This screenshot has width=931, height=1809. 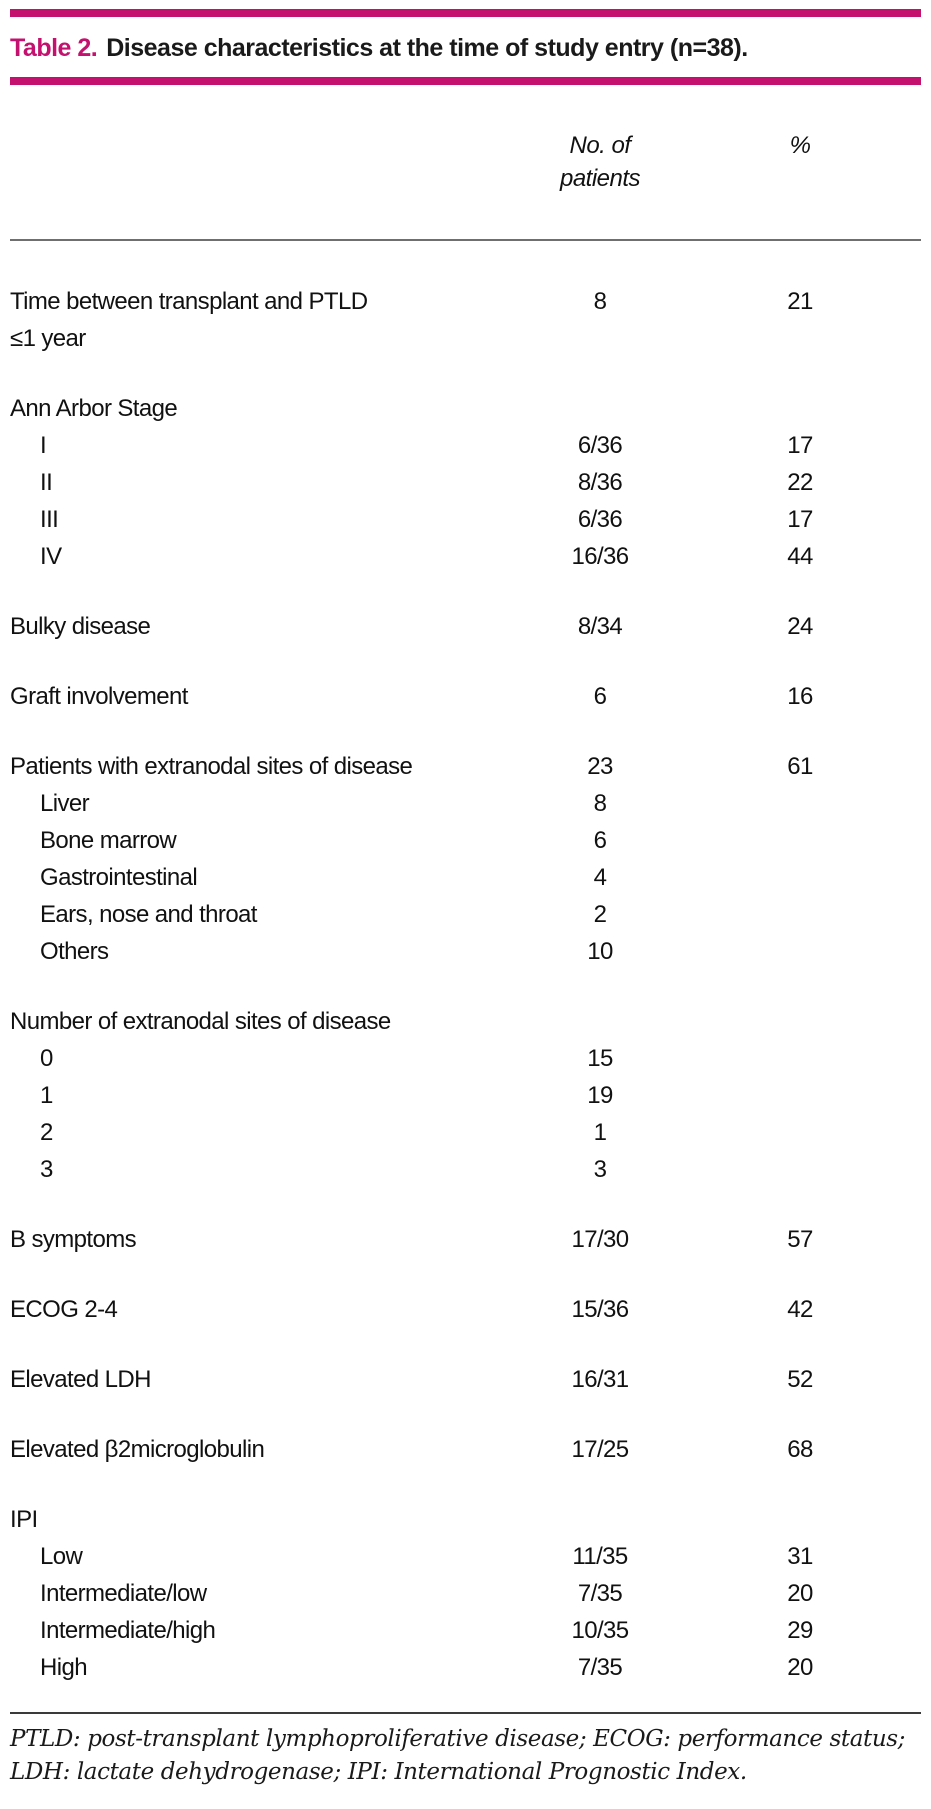 I want to click on row-patients-value: 2, so click(x=600, y=914).